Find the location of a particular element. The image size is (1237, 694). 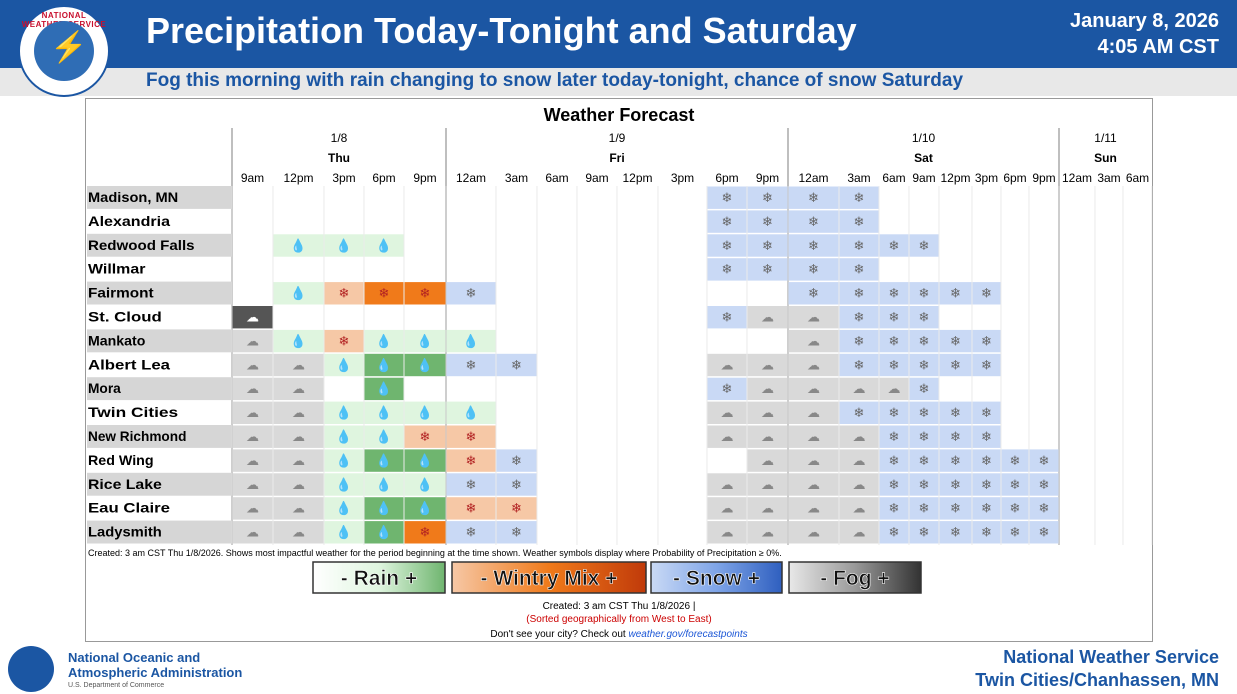

time-label: 3pm is located at coordinates (682, 178).